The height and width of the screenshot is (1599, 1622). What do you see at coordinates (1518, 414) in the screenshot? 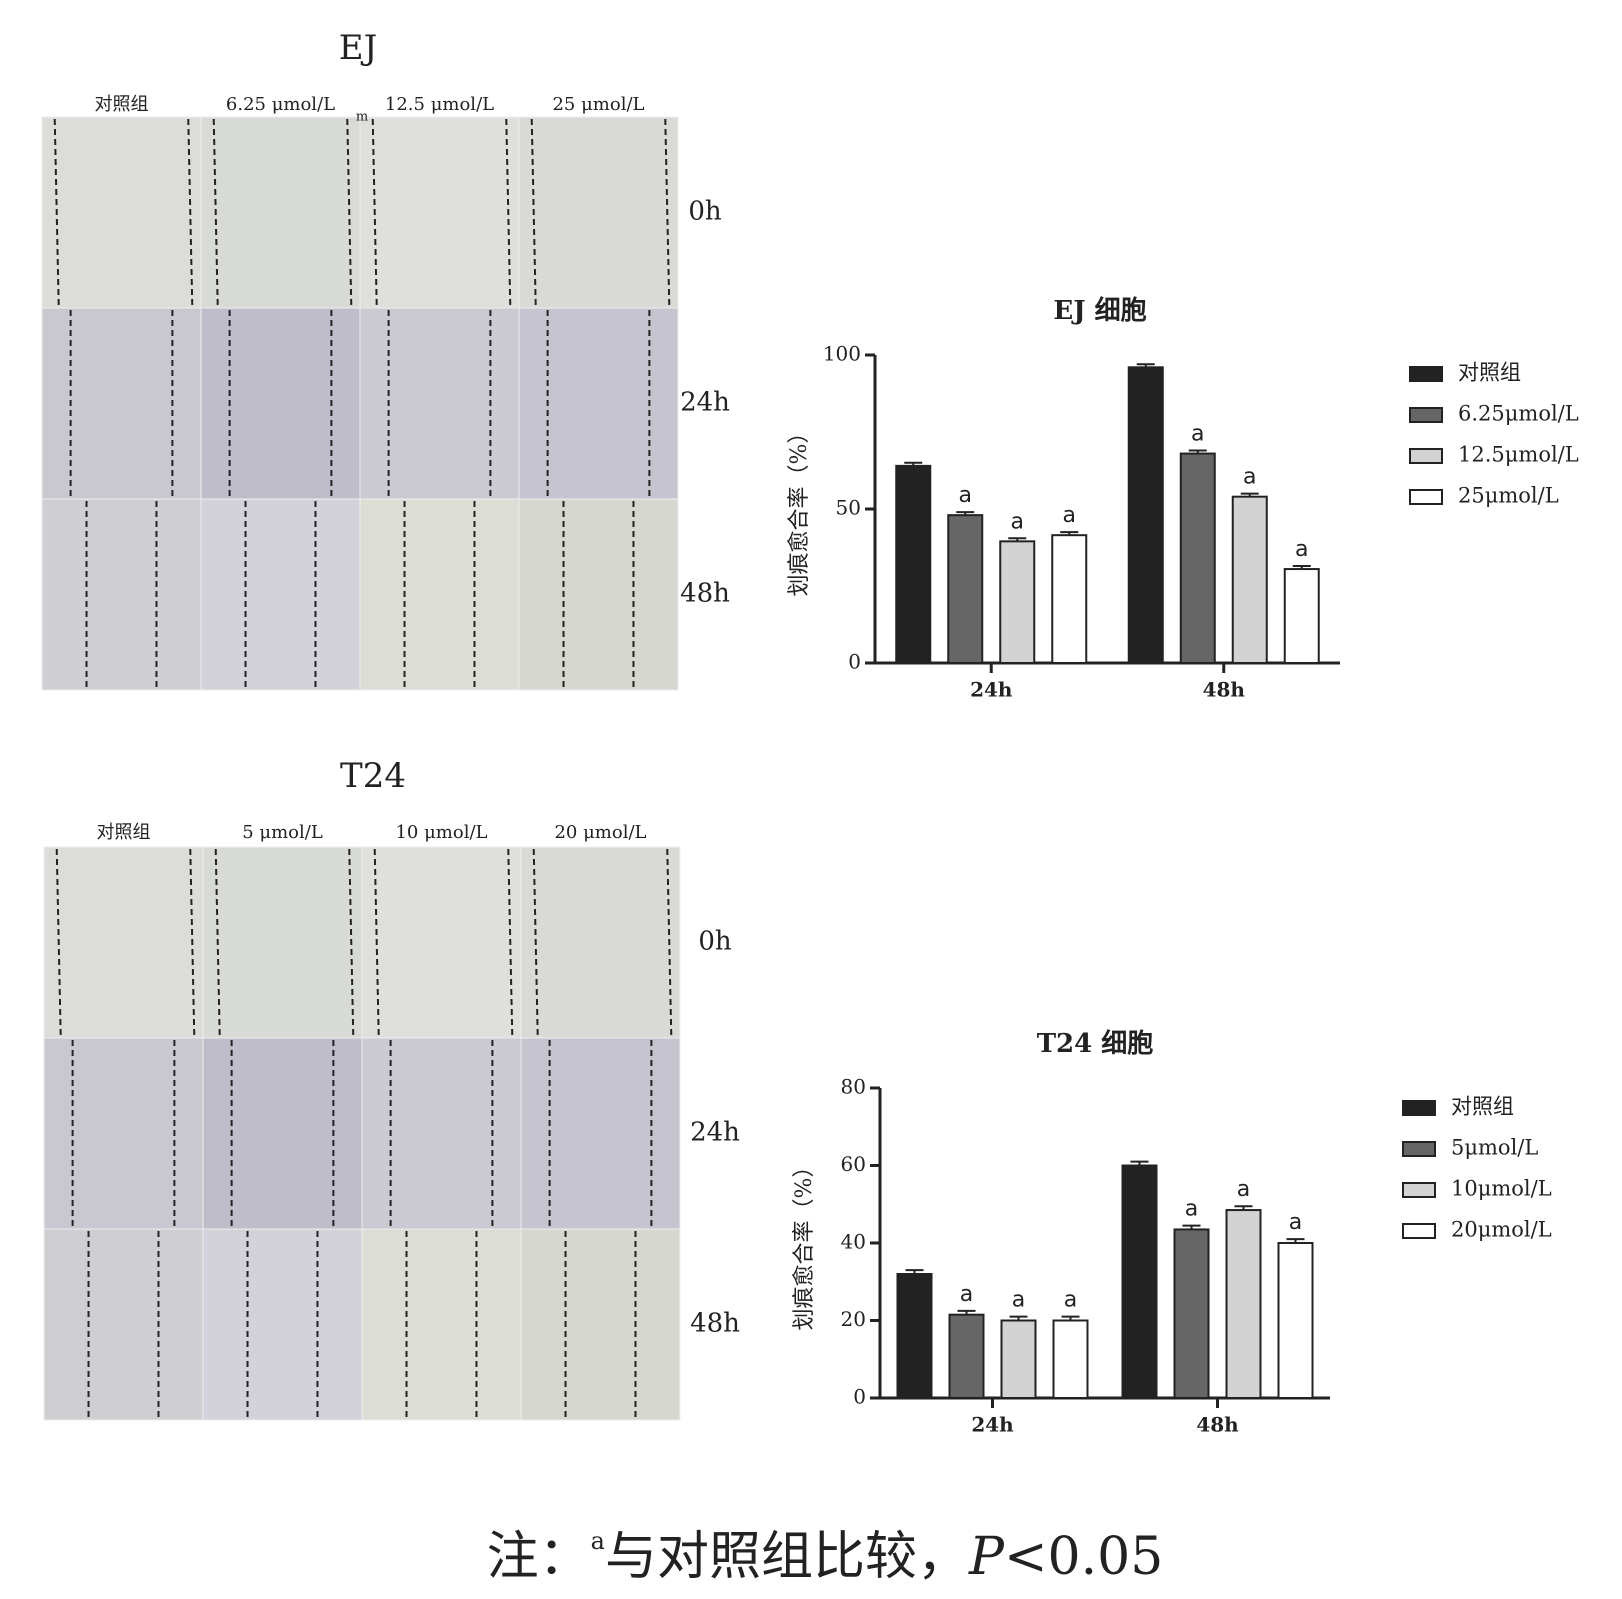
I see `legend-label: 6.25μmol/L` at bounding box center [1518, 414].